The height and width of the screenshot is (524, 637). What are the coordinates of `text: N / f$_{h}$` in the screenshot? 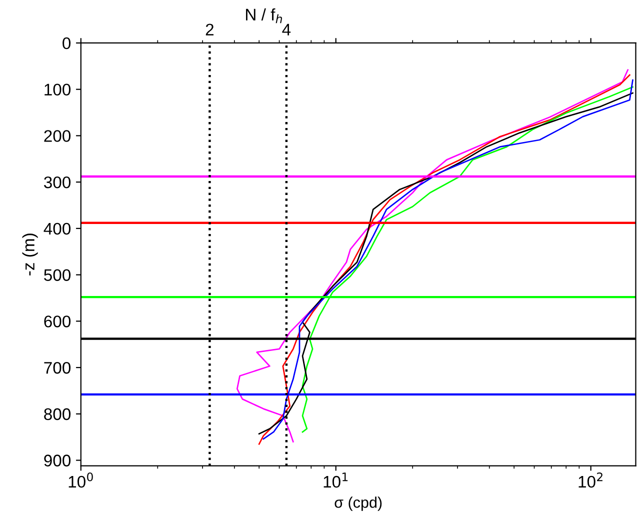 It's located at (264, 16).